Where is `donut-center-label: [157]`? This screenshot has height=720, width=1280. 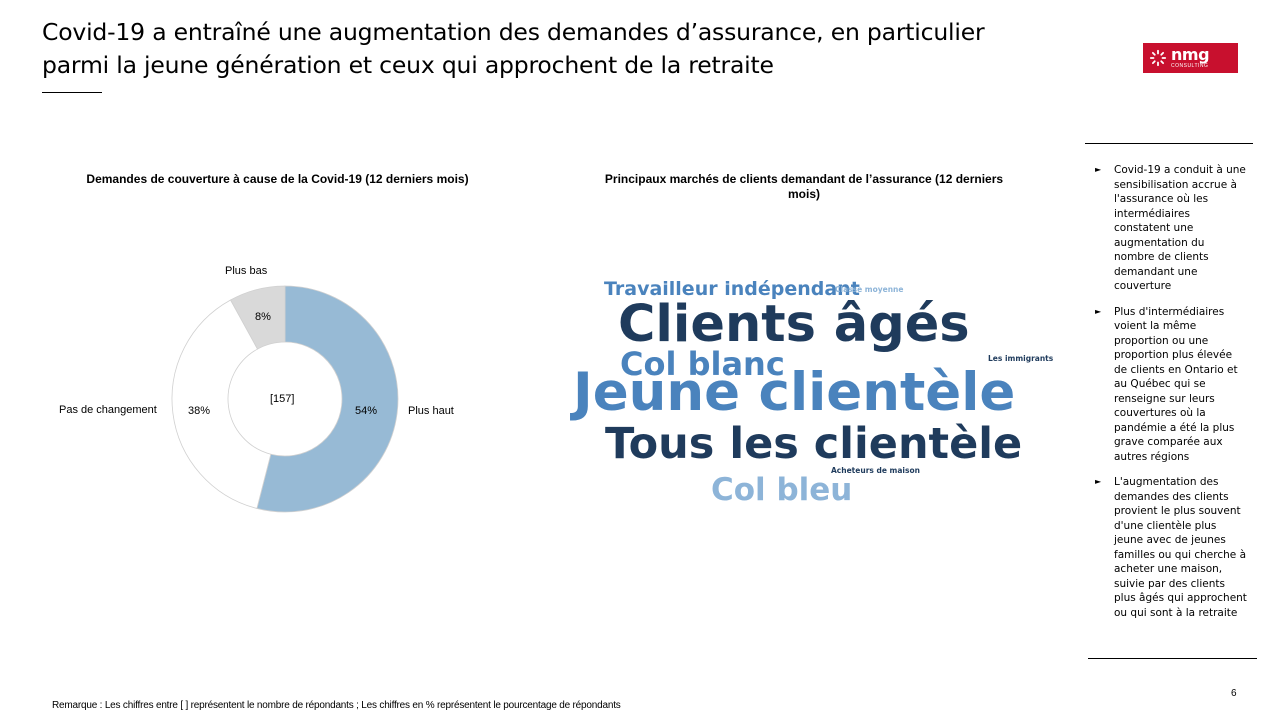 donut-center-label: [157] is located at coordinates (282, 399).